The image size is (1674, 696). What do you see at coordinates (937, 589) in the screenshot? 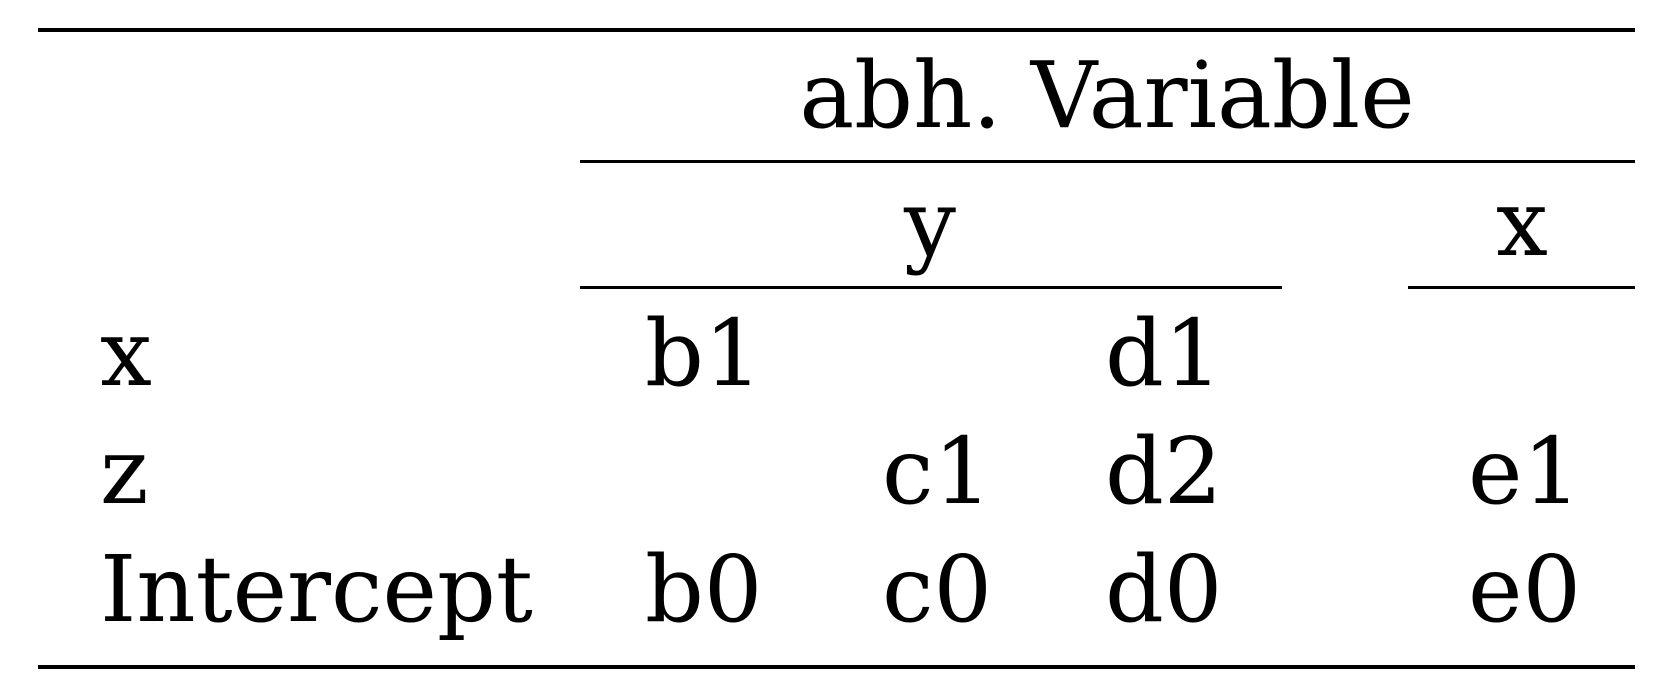
I see `cell-intercept-c: c0` at bounding box center [937, 589].